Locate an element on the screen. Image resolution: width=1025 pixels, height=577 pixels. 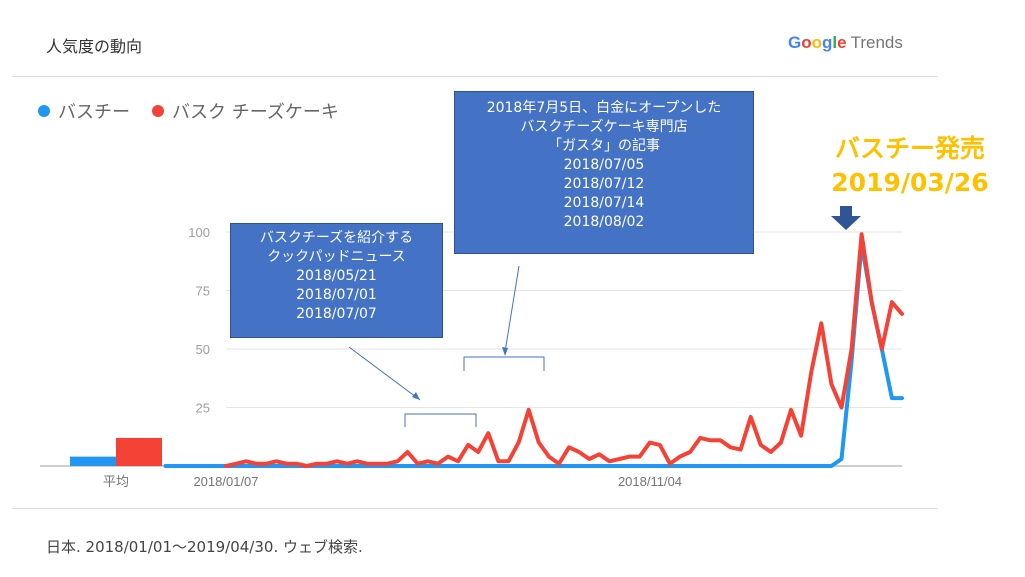
logo-letter: g is located at coordinates (827, 42).